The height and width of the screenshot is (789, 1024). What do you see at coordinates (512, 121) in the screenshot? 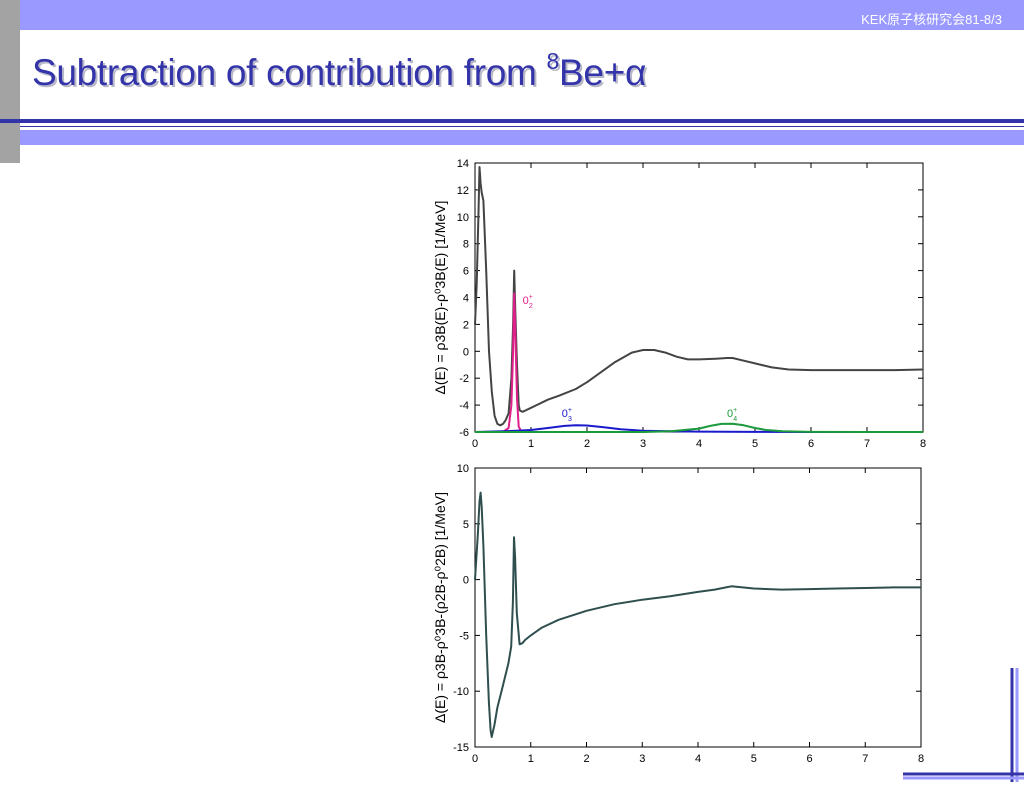
I see `title-rule-thick` at bounding box center [512, 121].